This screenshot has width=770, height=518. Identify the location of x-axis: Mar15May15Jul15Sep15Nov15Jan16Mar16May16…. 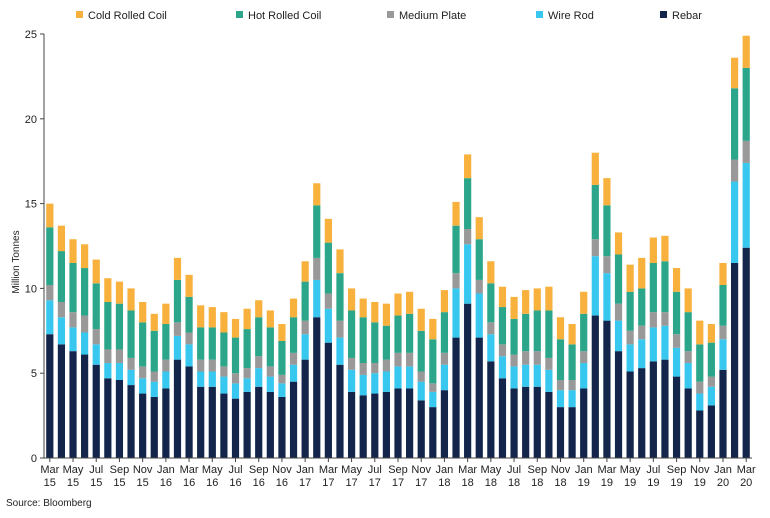
(398, 473).